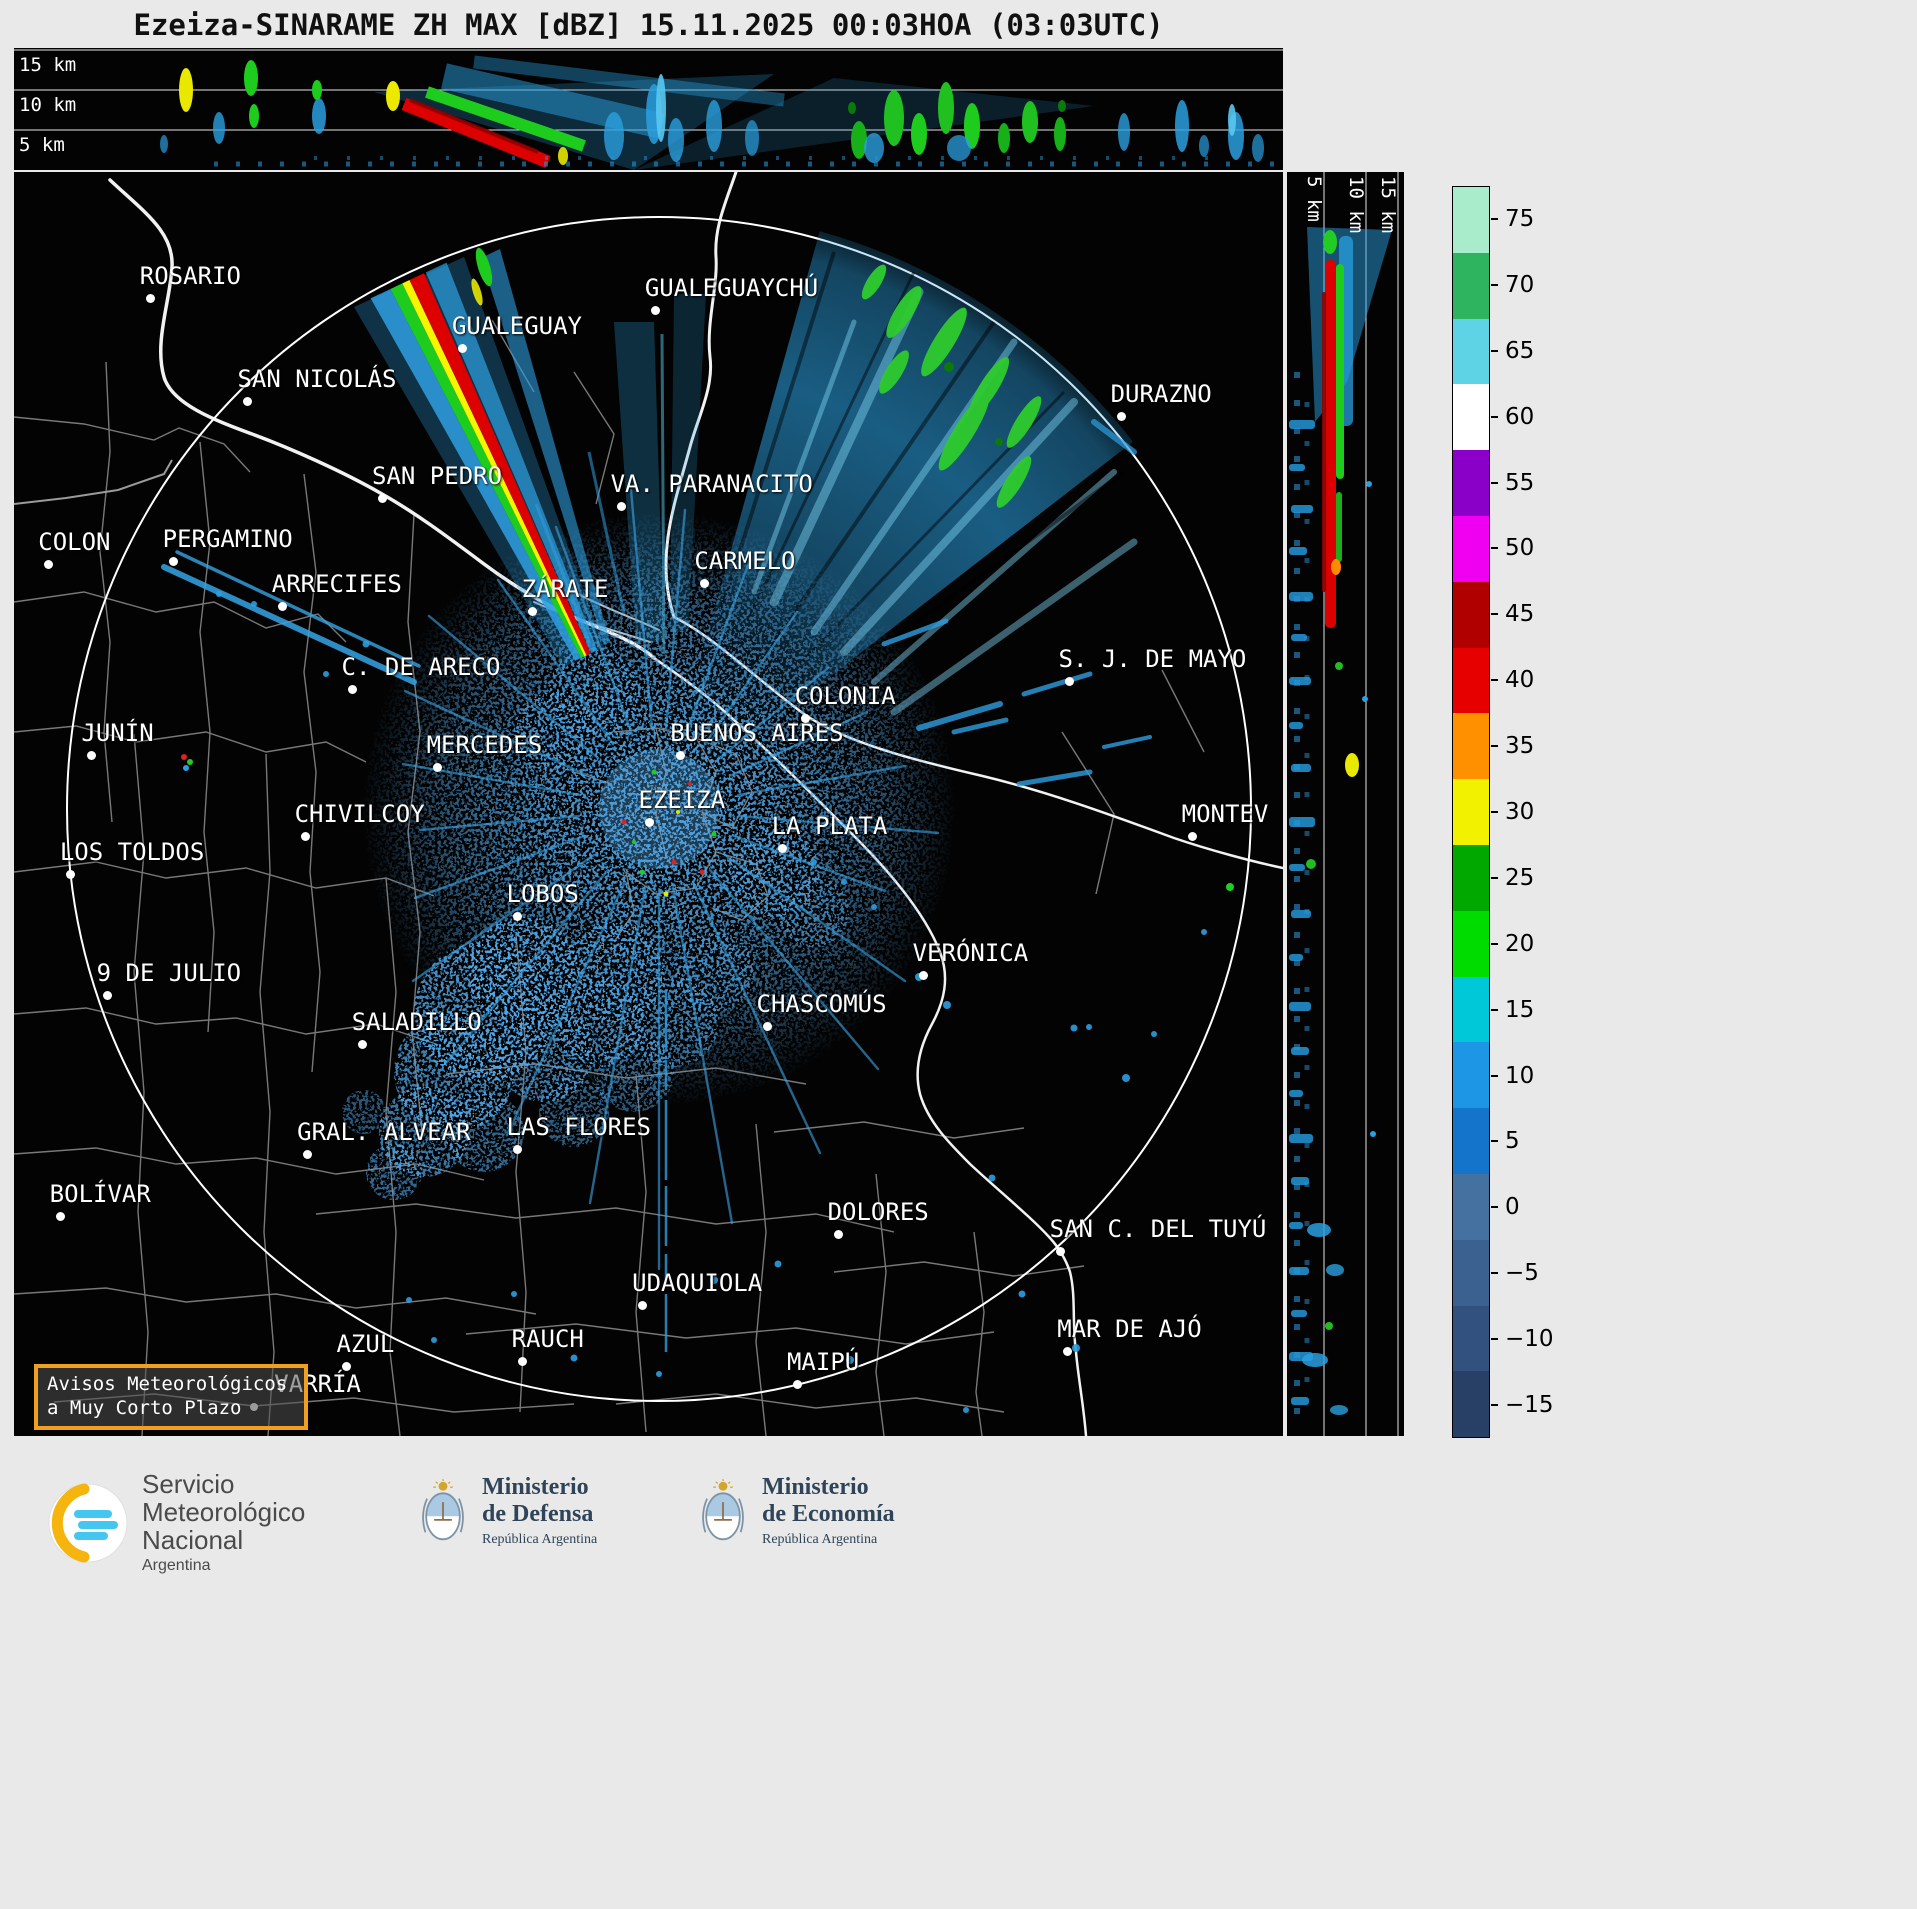 The image size is (1917, 1909). What do you see at coordinates (823, 1362) in the screenshot?
I see `city-label: MAIPÚ` at bounding box center [823, 1362].